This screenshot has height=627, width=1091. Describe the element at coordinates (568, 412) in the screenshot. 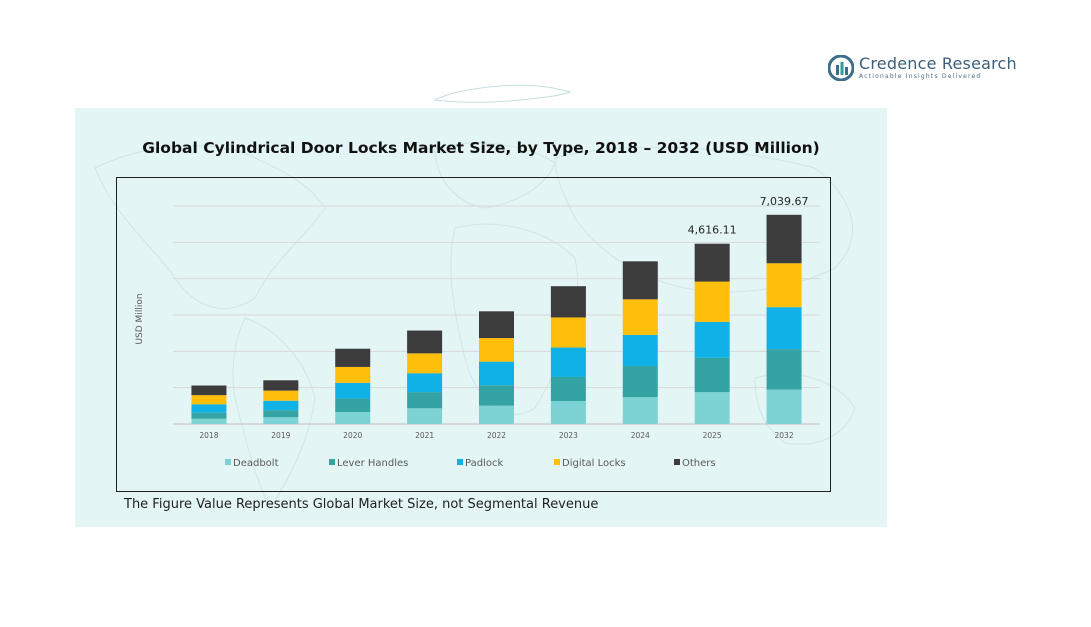

I see `bar-deadbolt-2023` at that location.